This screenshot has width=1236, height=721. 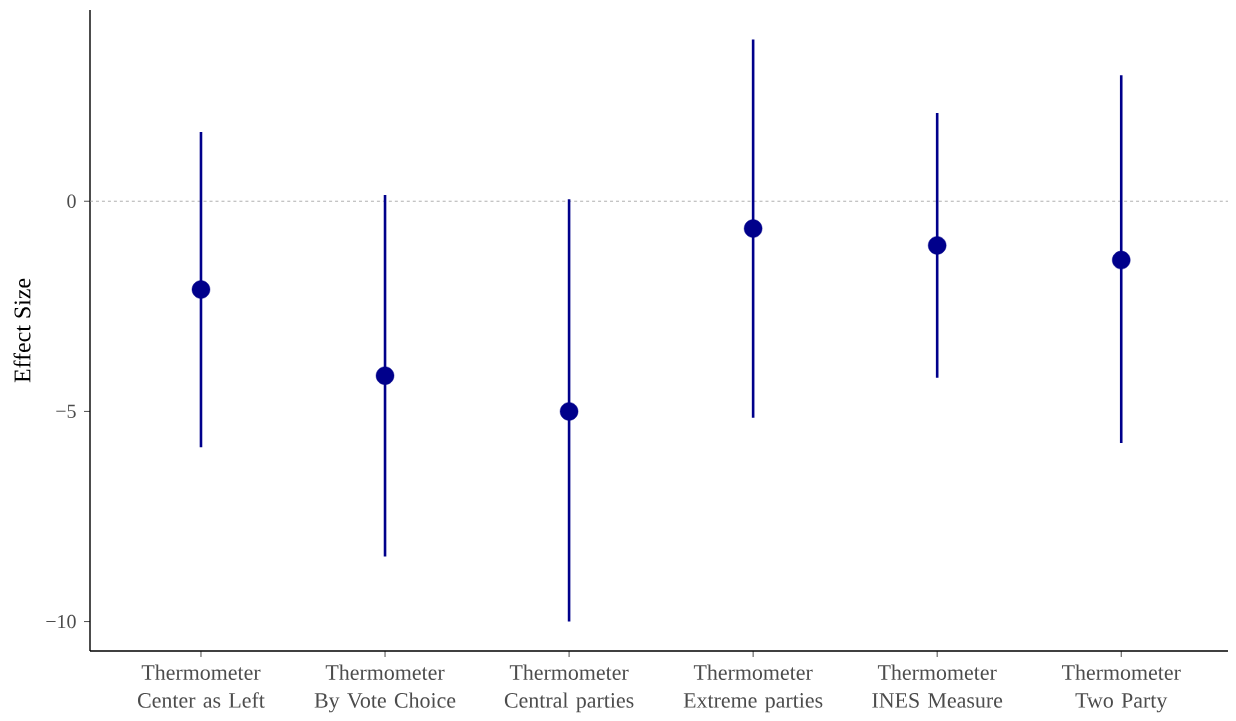 What do you see at coordinates (66, 411) in the screenshot?
I see `y-tick-label: −5` at bounding box center [66, 411].